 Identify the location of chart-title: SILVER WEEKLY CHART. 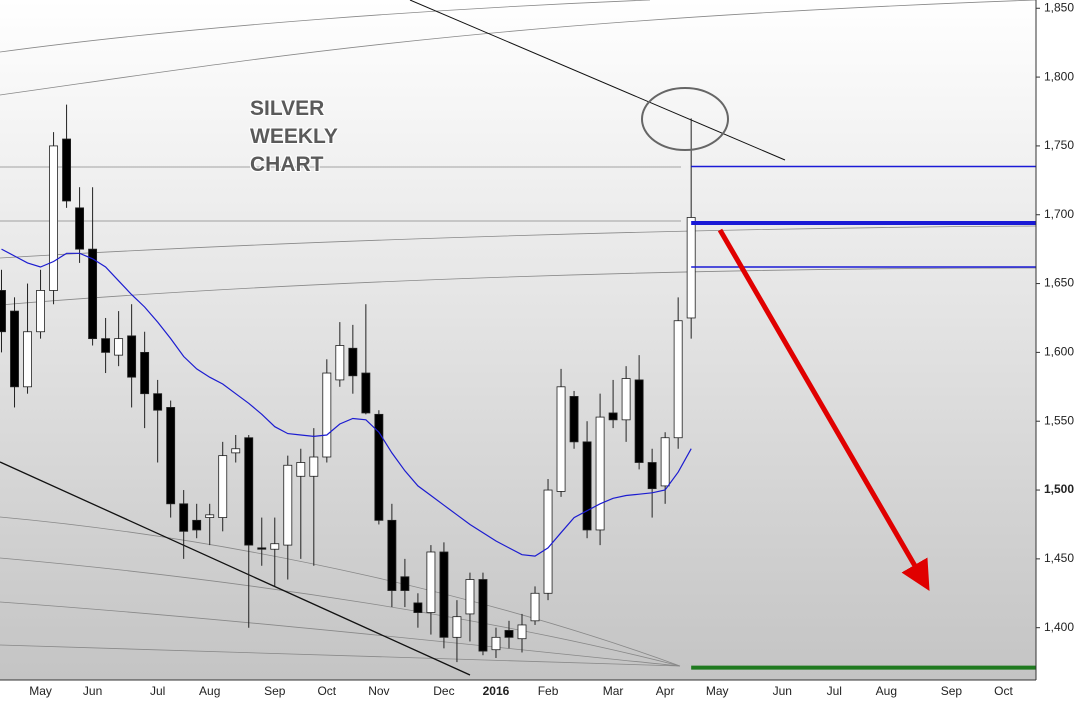
(294, 136).